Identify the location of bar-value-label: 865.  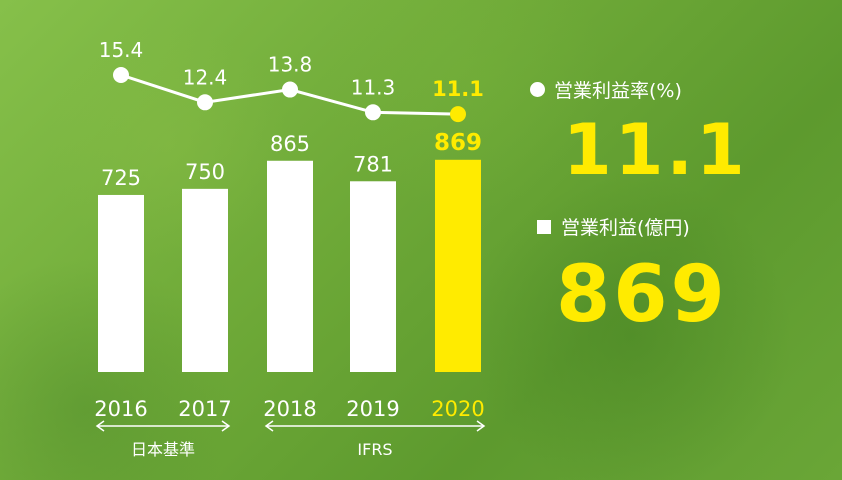
(290, 144).